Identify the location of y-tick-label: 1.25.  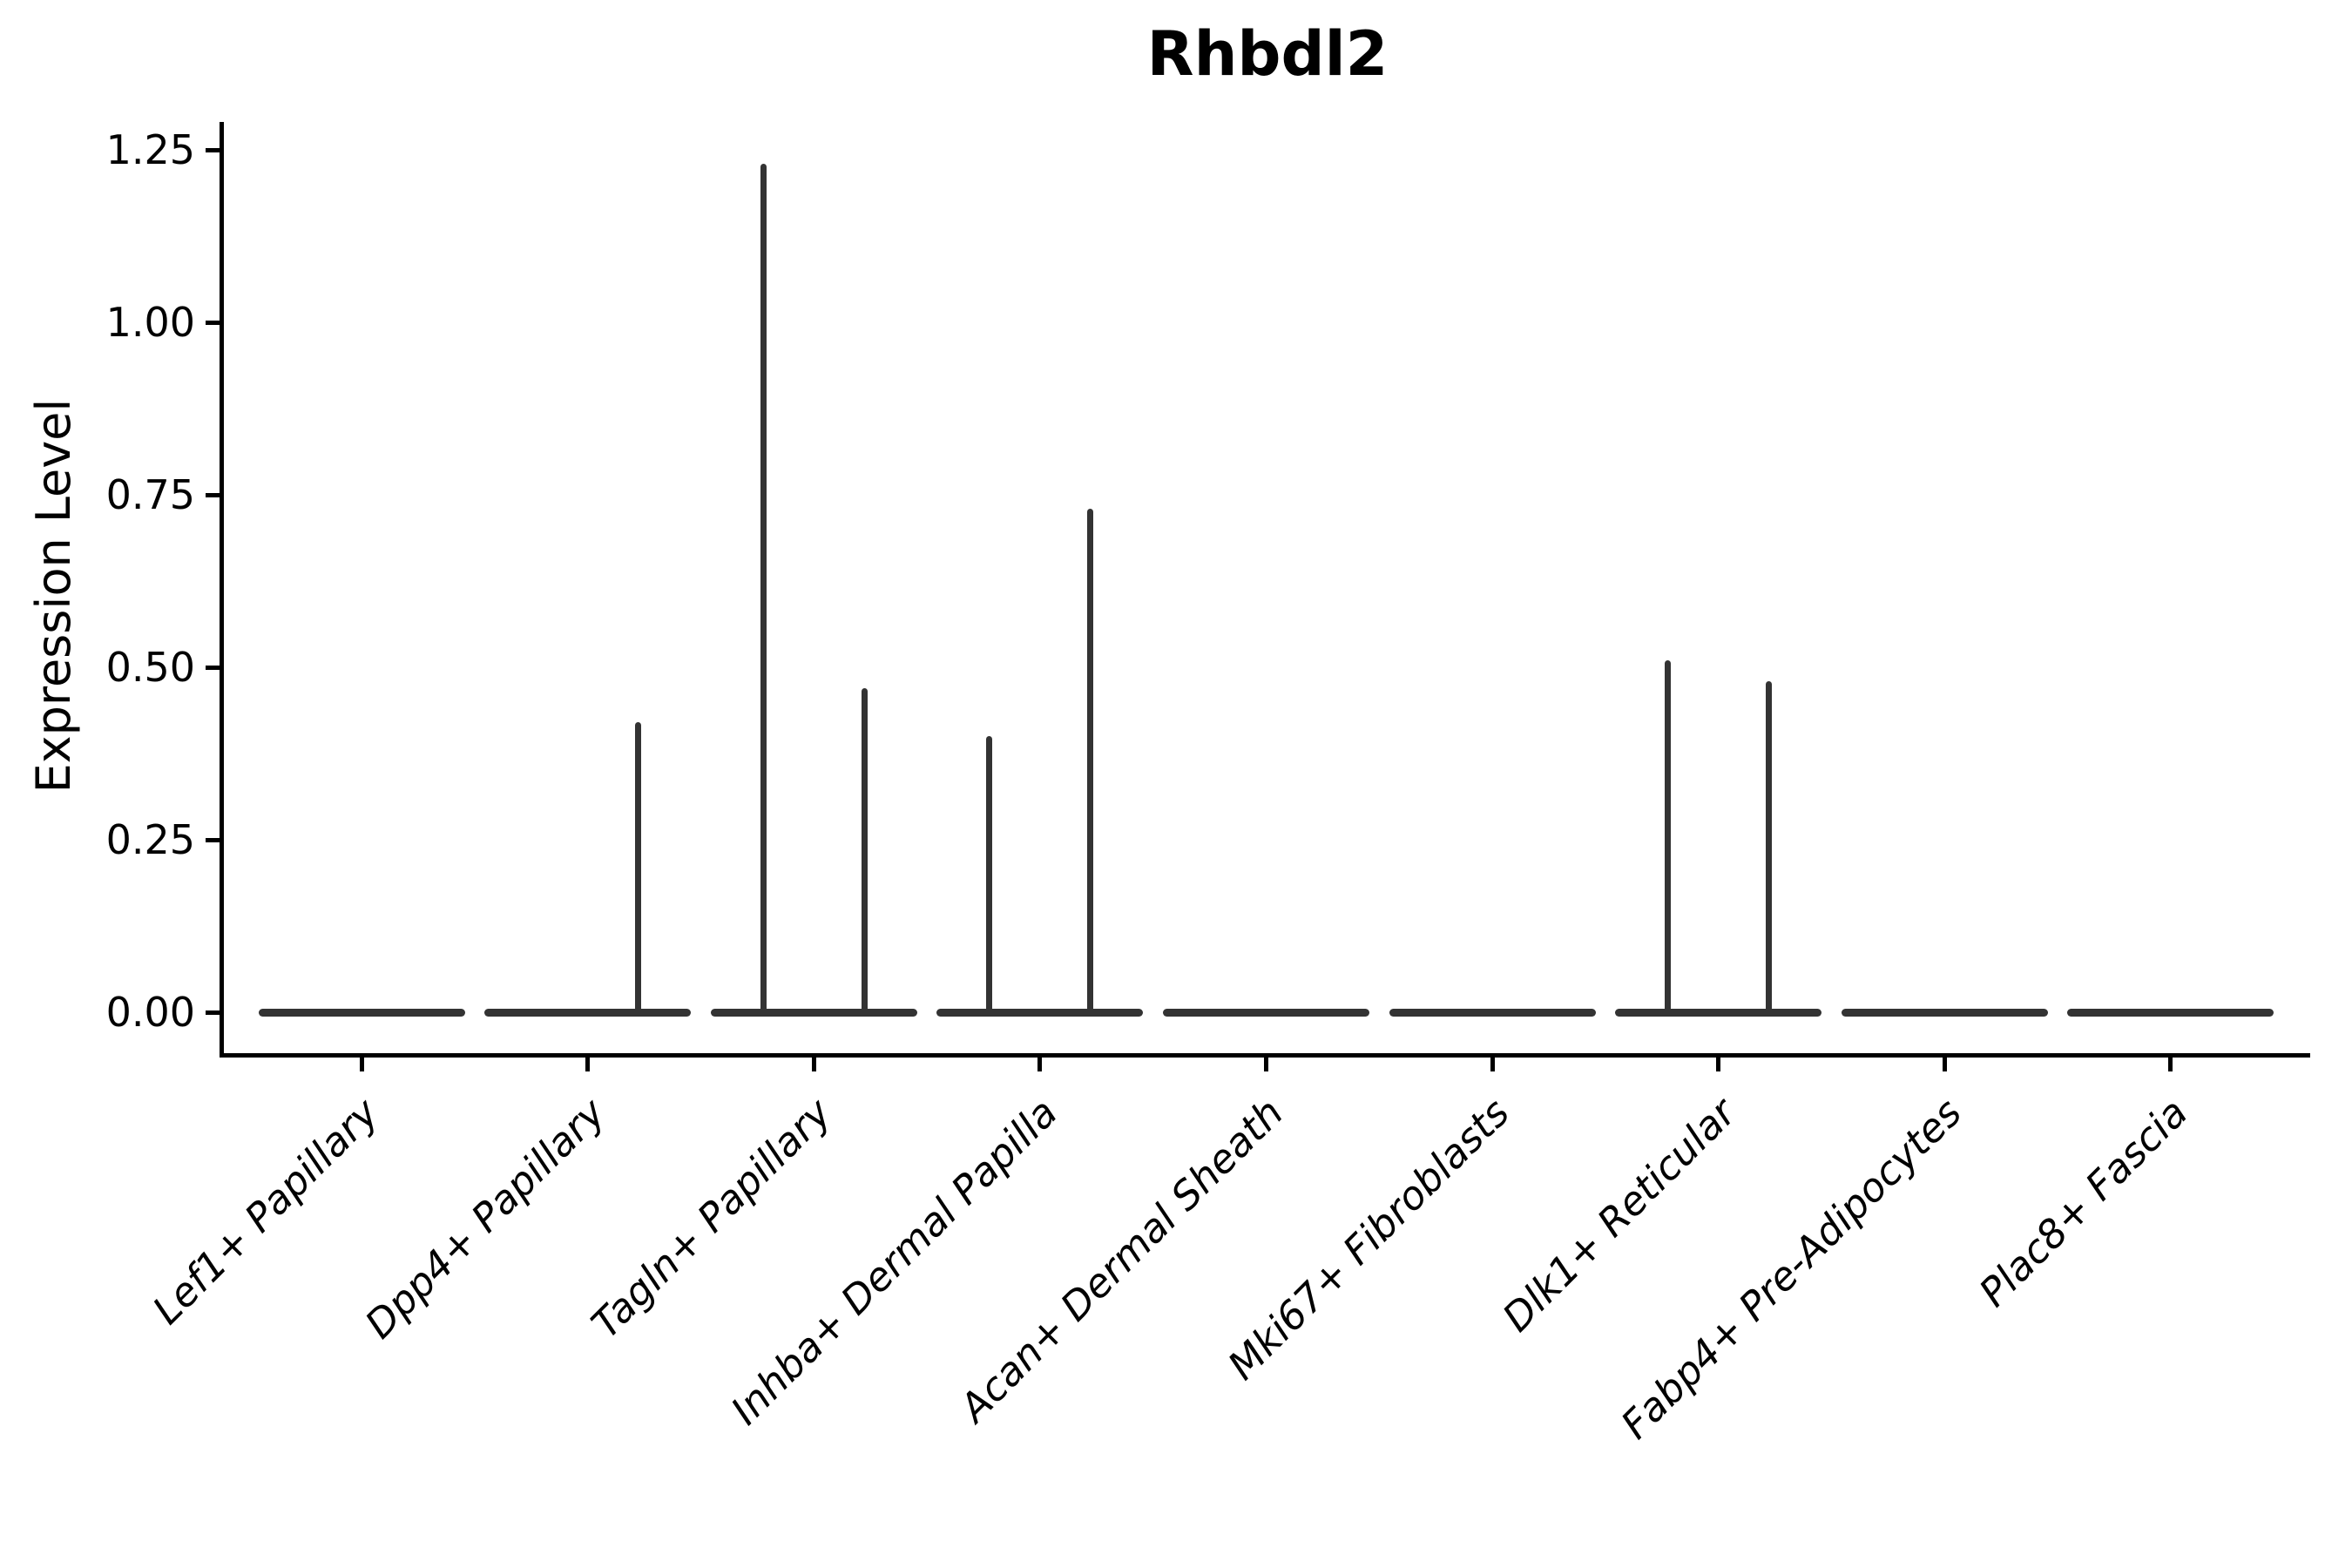
(150, 150).